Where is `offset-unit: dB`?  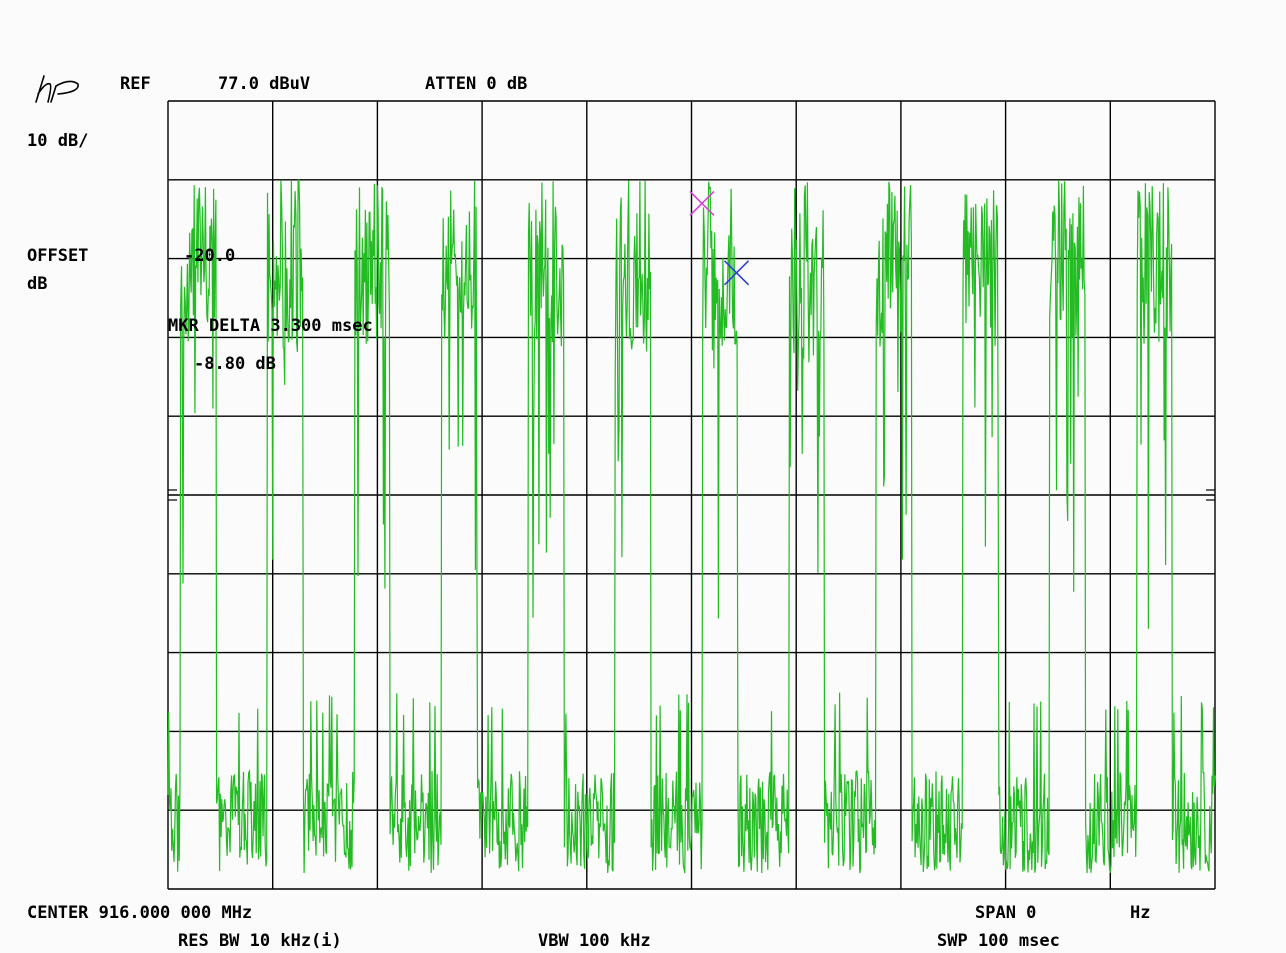
offset-unit: dB is located at coordinates (37, 284).